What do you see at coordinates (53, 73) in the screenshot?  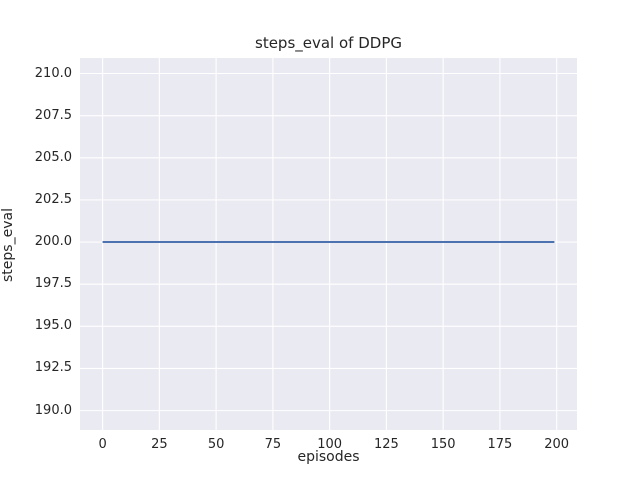 I see `y-tick-label: 210.0` at bounding box center [53, 73].